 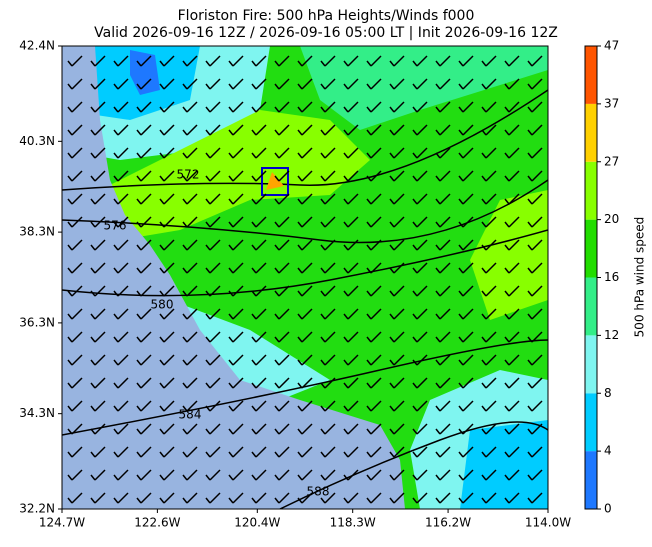 I want to click on x-tick-label: 120.4W, so click(x=257, y=523).